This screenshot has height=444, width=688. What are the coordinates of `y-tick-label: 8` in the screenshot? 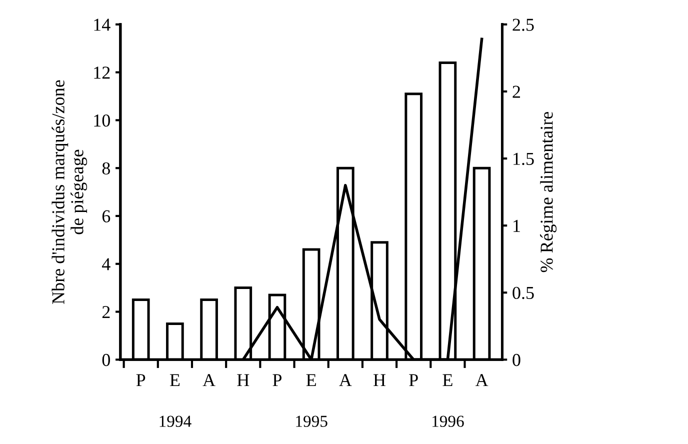 It's located at (106, 168).